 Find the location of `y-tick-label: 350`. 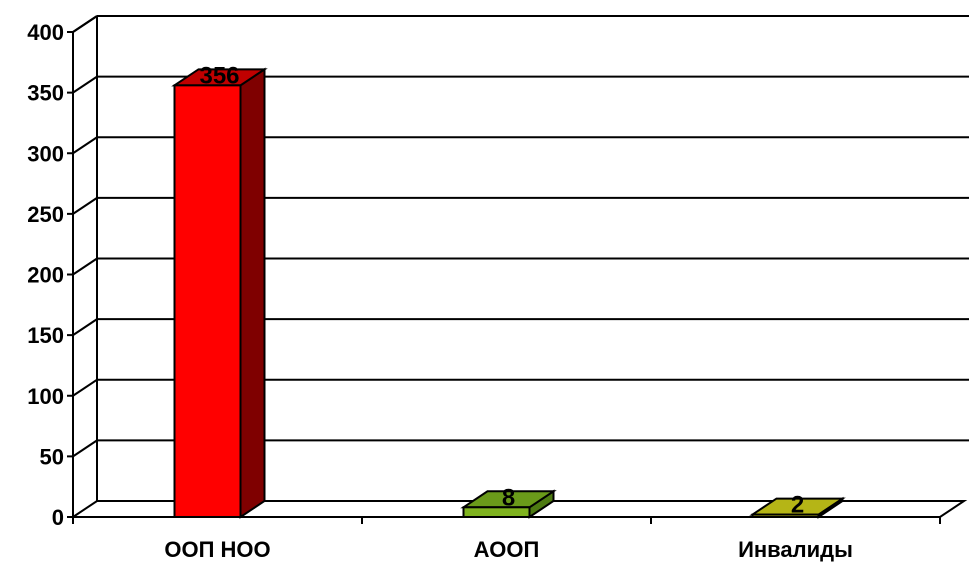

y-tick-label: 350 is located at coordinates (45, 93).